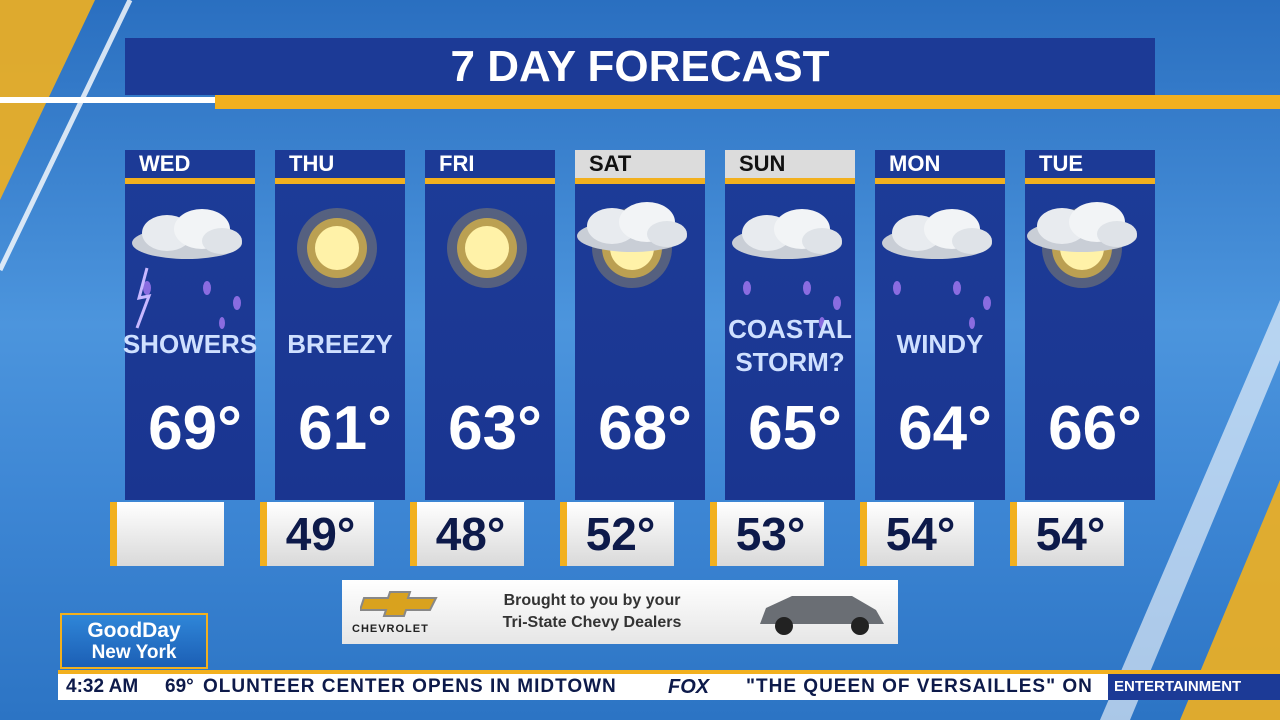  Describe the element at coordinates (345, 428) in the screenshot. I see `high-temp: 61°` at that location.